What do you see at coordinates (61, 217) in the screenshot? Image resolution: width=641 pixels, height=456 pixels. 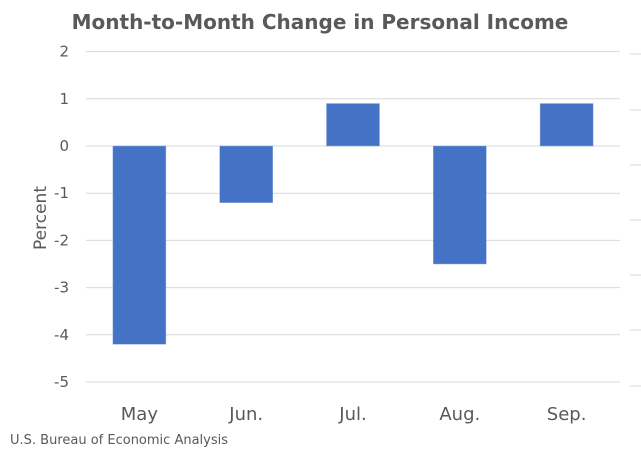 I see `y-axis-ticks: 2 1 0 -1 -2 -3 -4 -5` at bounding box center [61, 217].